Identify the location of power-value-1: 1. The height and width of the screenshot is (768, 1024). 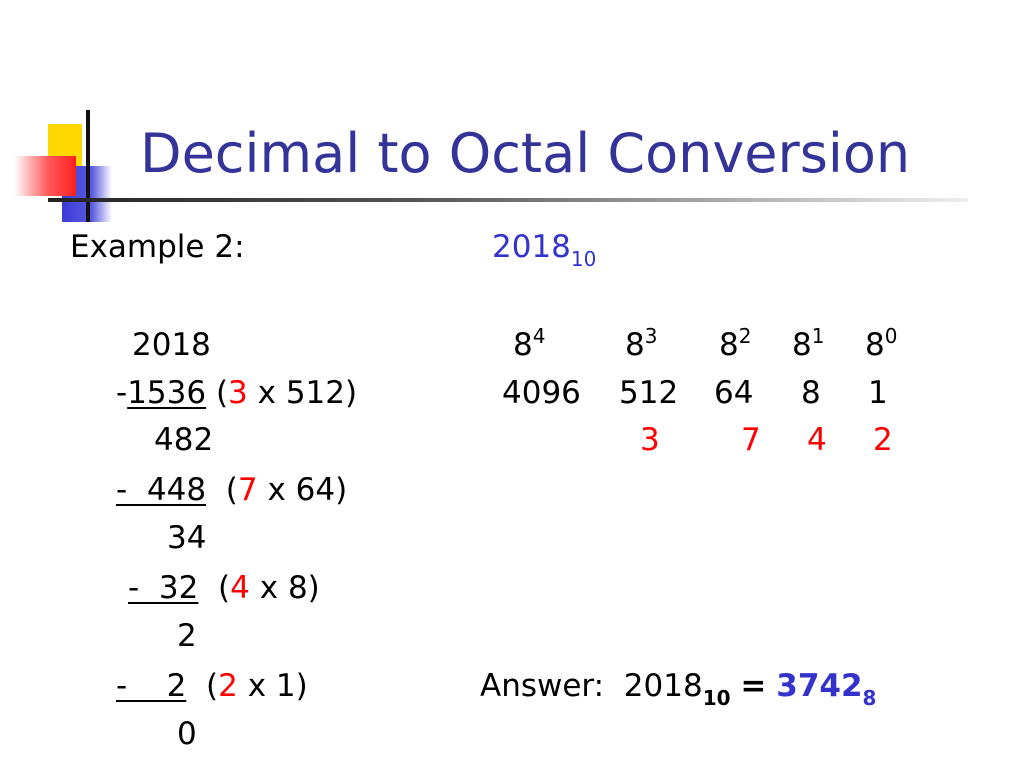
(878, 393).